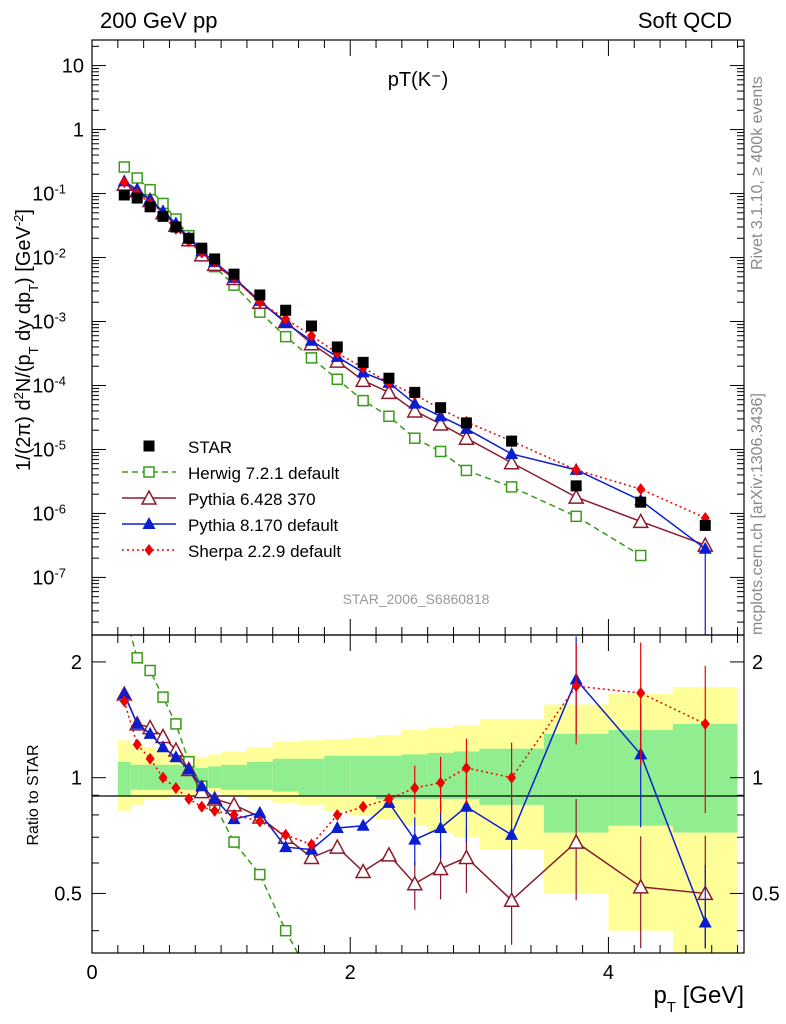 This screenshot has width=786, height=1024. I want to click on x-tick-label: 2, so click(350, 973).